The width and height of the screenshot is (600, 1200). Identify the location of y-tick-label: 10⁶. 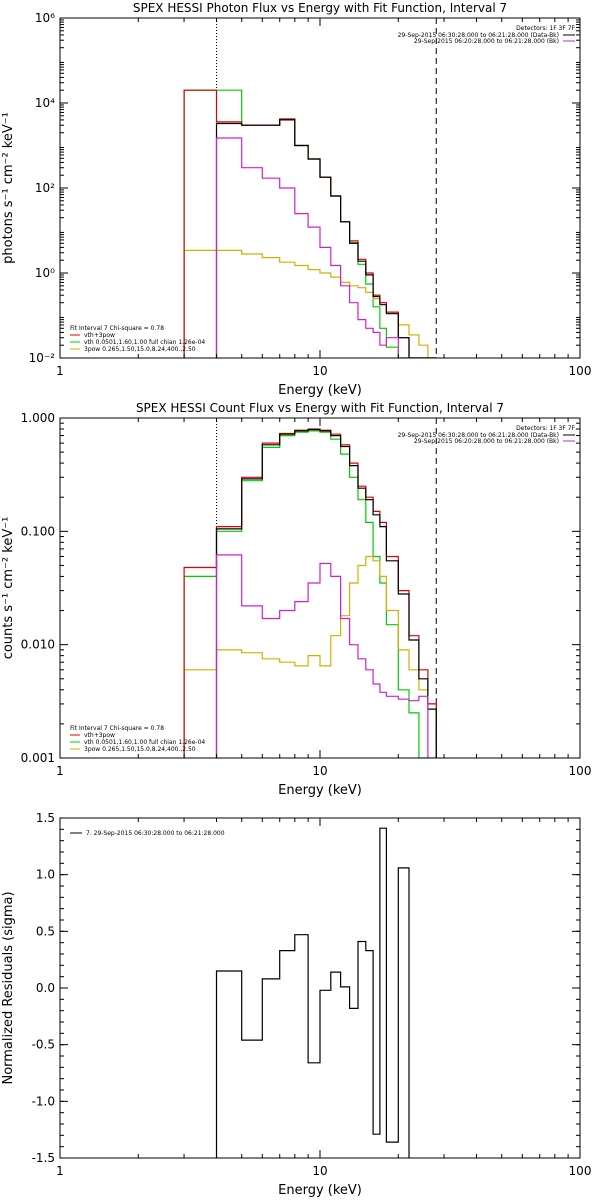
(45, 18).